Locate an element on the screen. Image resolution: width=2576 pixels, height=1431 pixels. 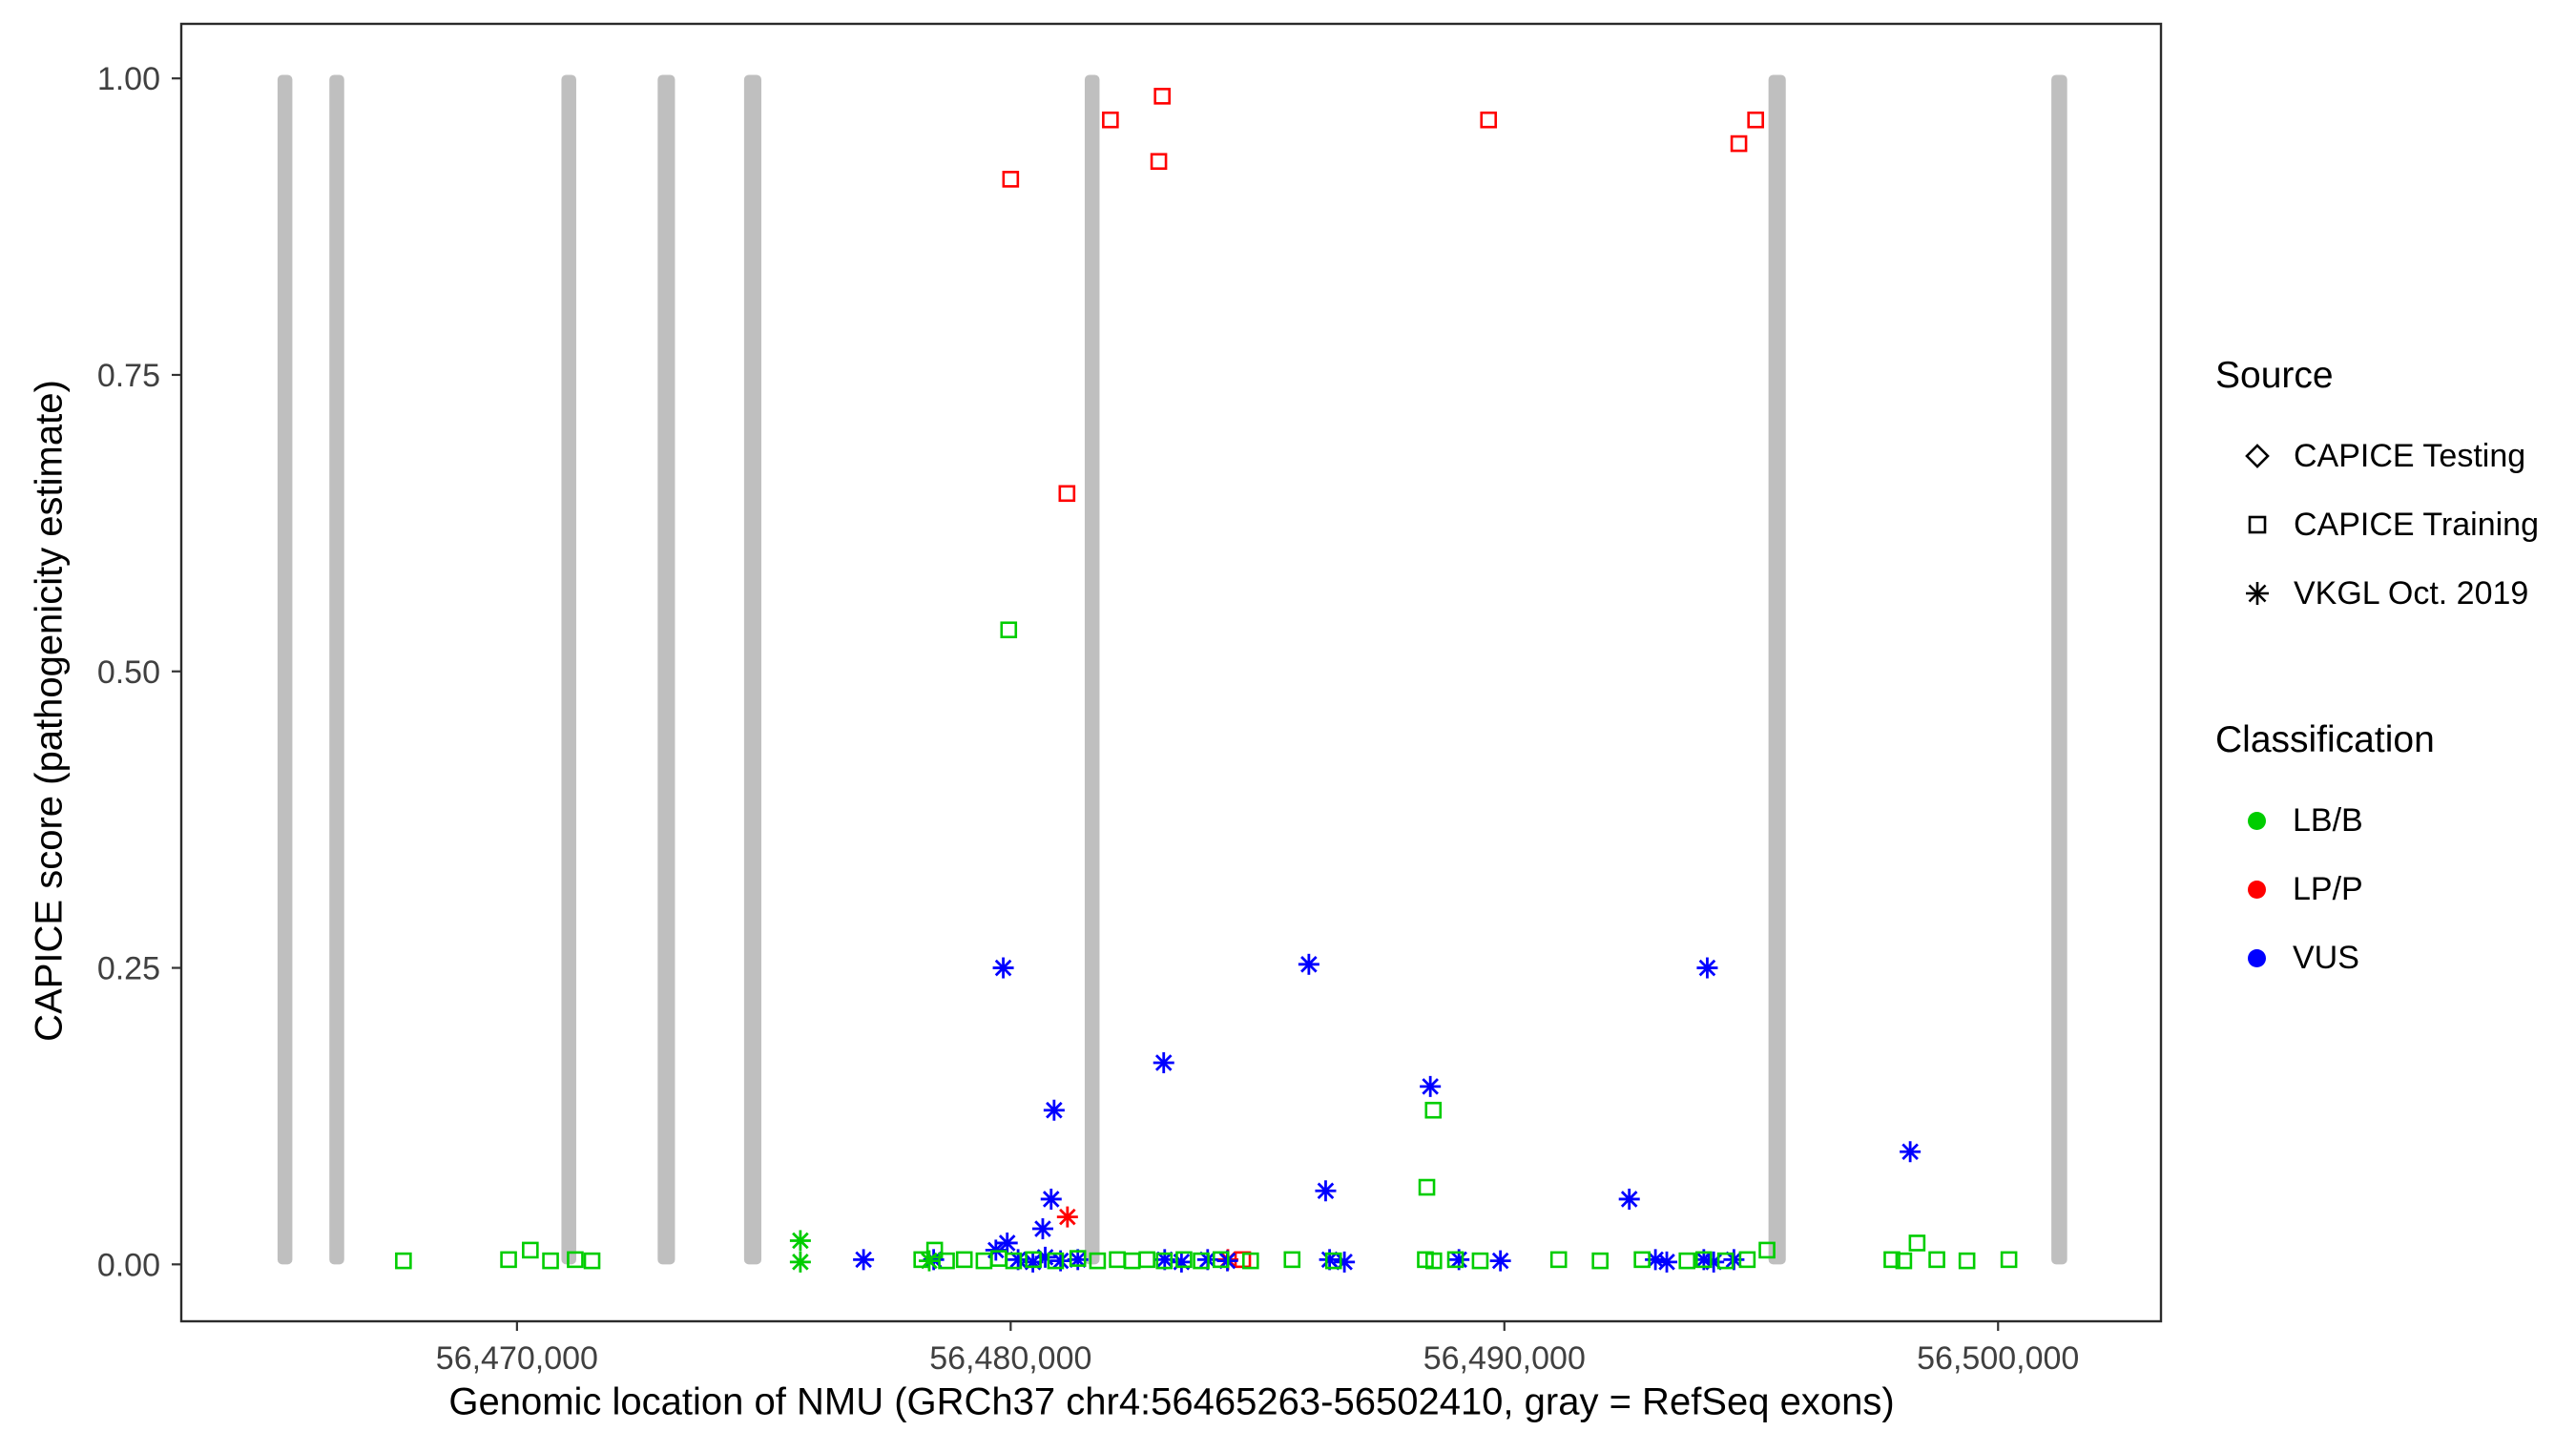
legend-item-lpp: LP/P is located at coordinates (2377, 889).